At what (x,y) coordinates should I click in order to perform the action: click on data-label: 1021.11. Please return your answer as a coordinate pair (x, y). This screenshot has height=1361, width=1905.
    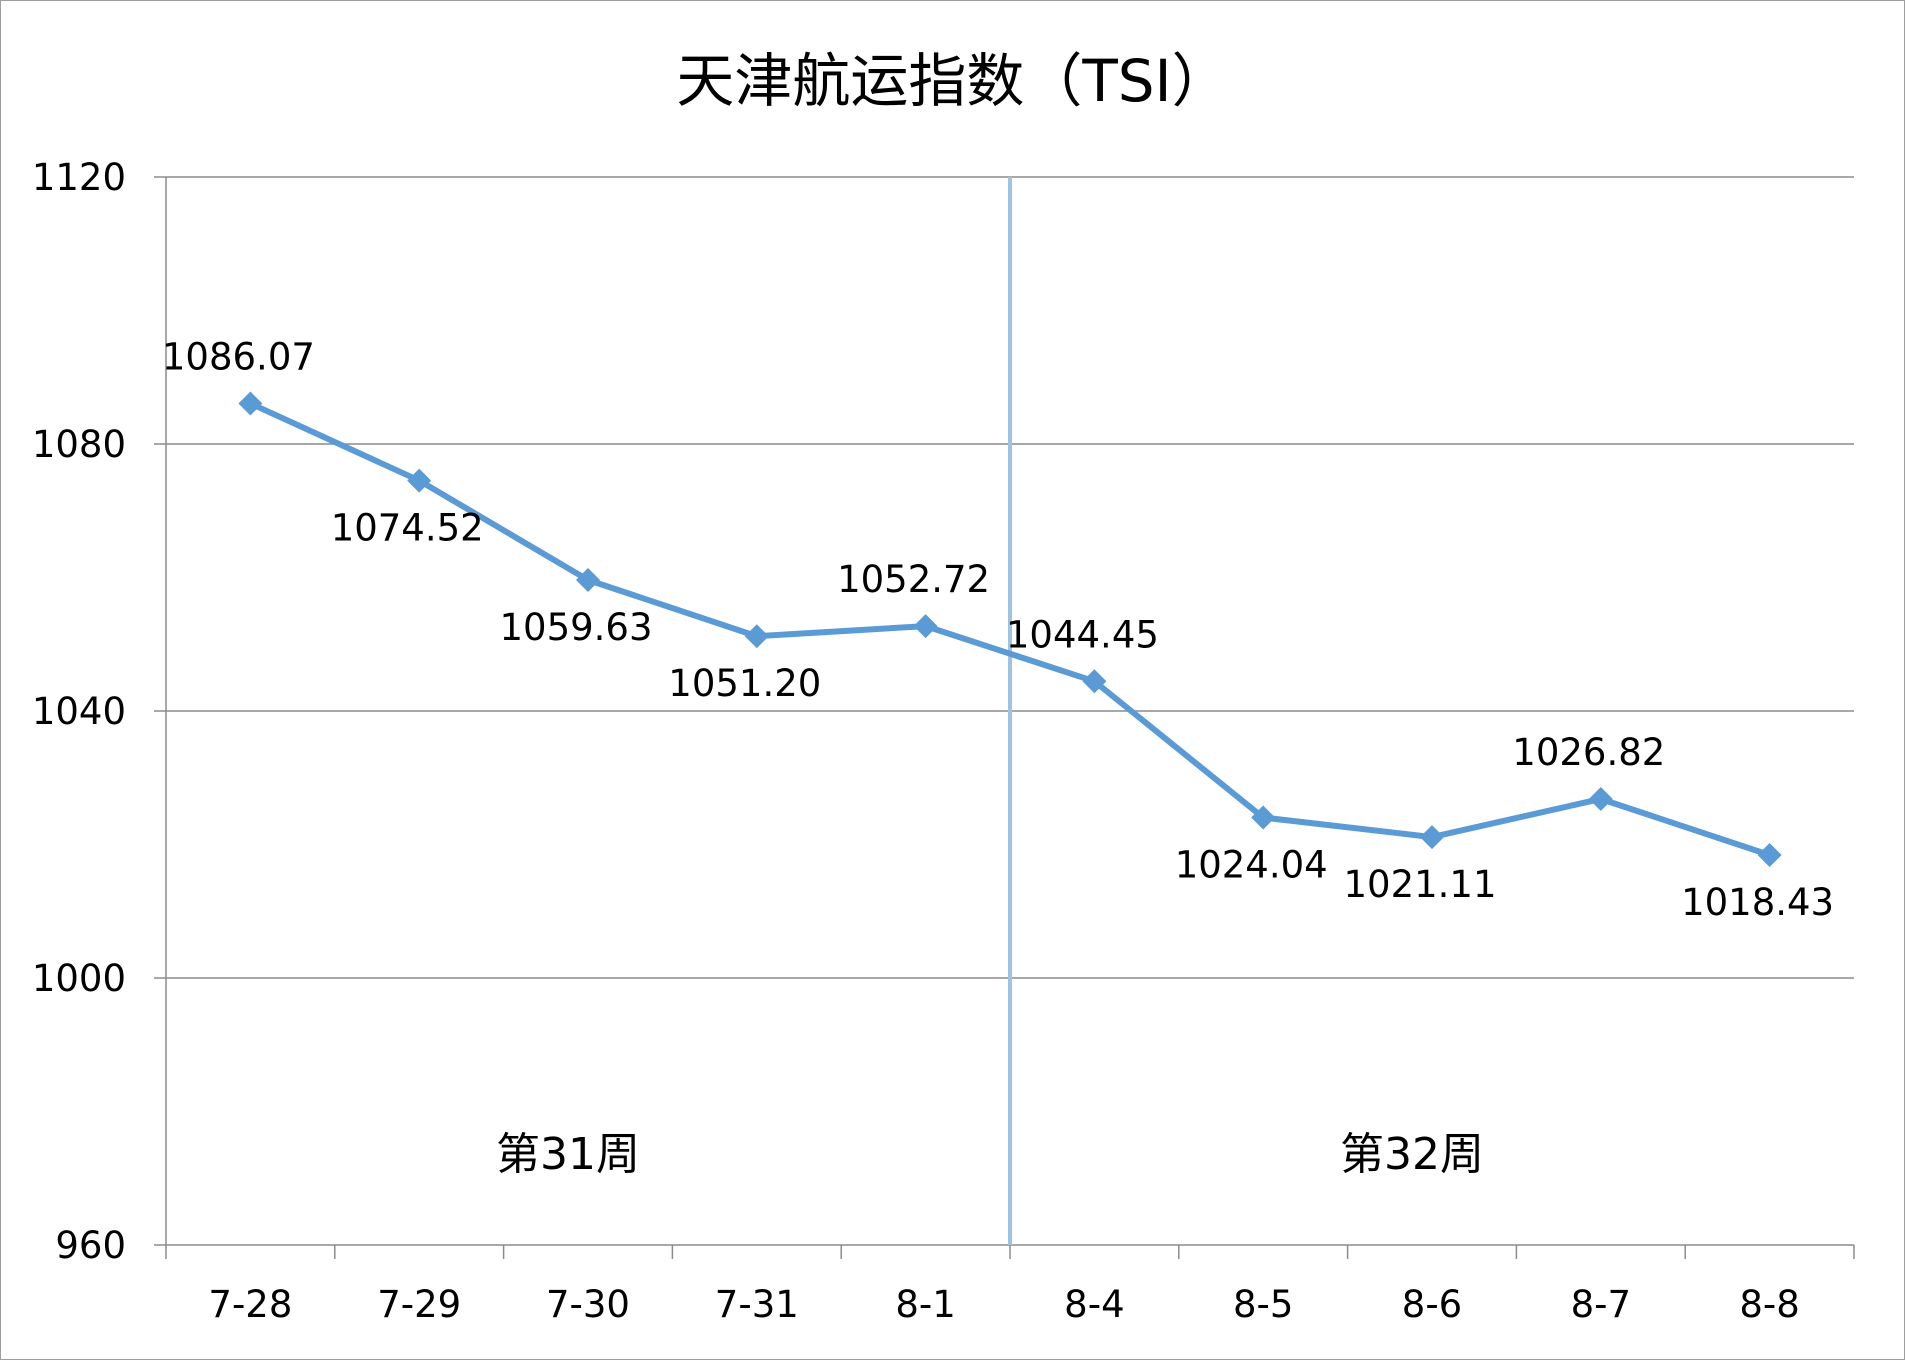
    Looking at the image, I should click on (1419, 884).